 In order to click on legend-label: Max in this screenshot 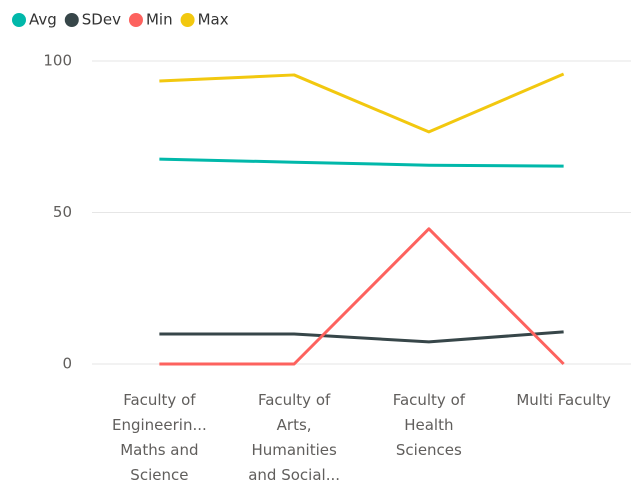, I will do `click(213, 20)`.